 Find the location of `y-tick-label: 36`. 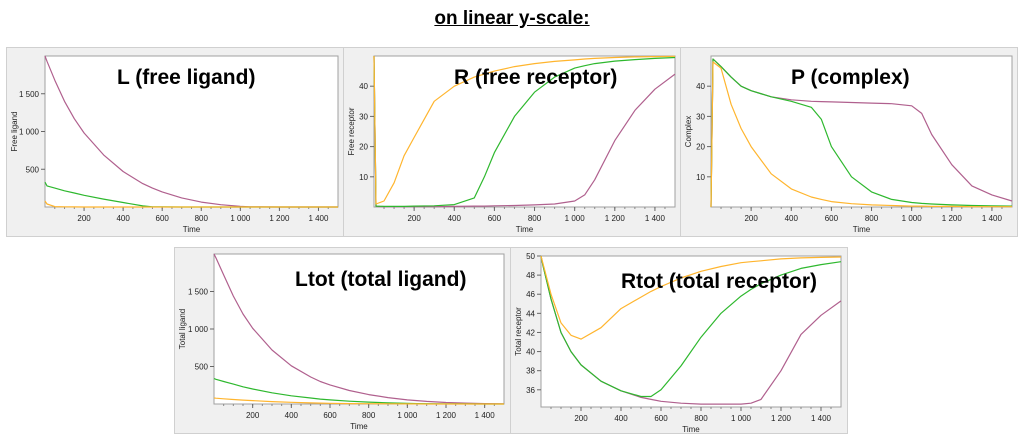

y-tick-label: 36 is located at coordinates (530, 390).